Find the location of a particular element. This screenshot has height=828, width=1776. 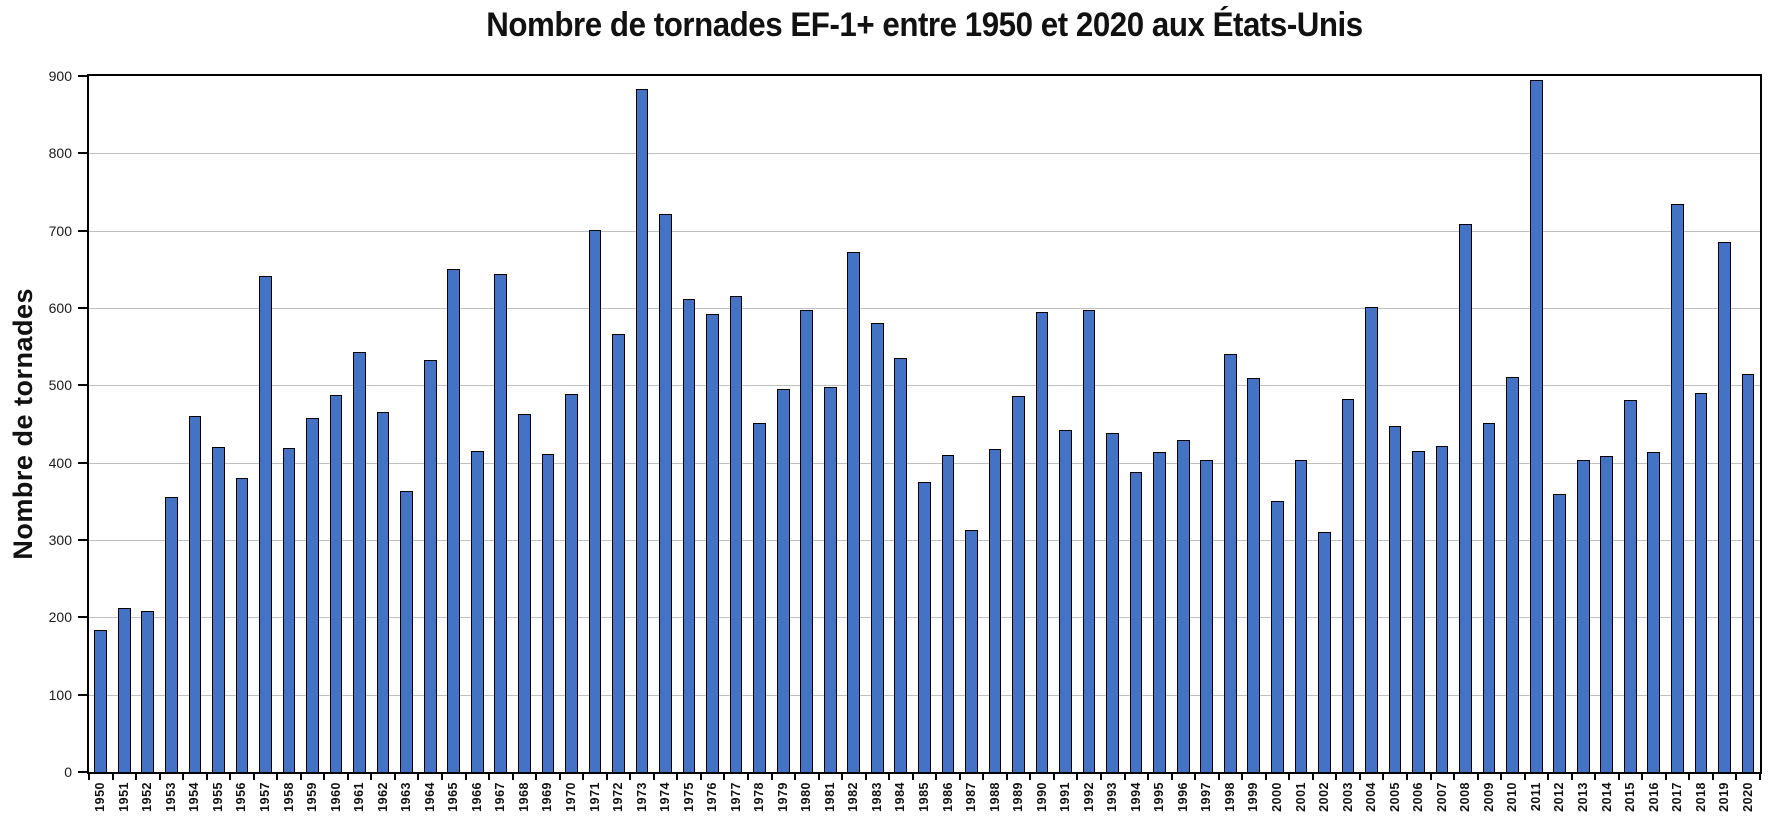

category-1964 is located at coordinates (430, 424).